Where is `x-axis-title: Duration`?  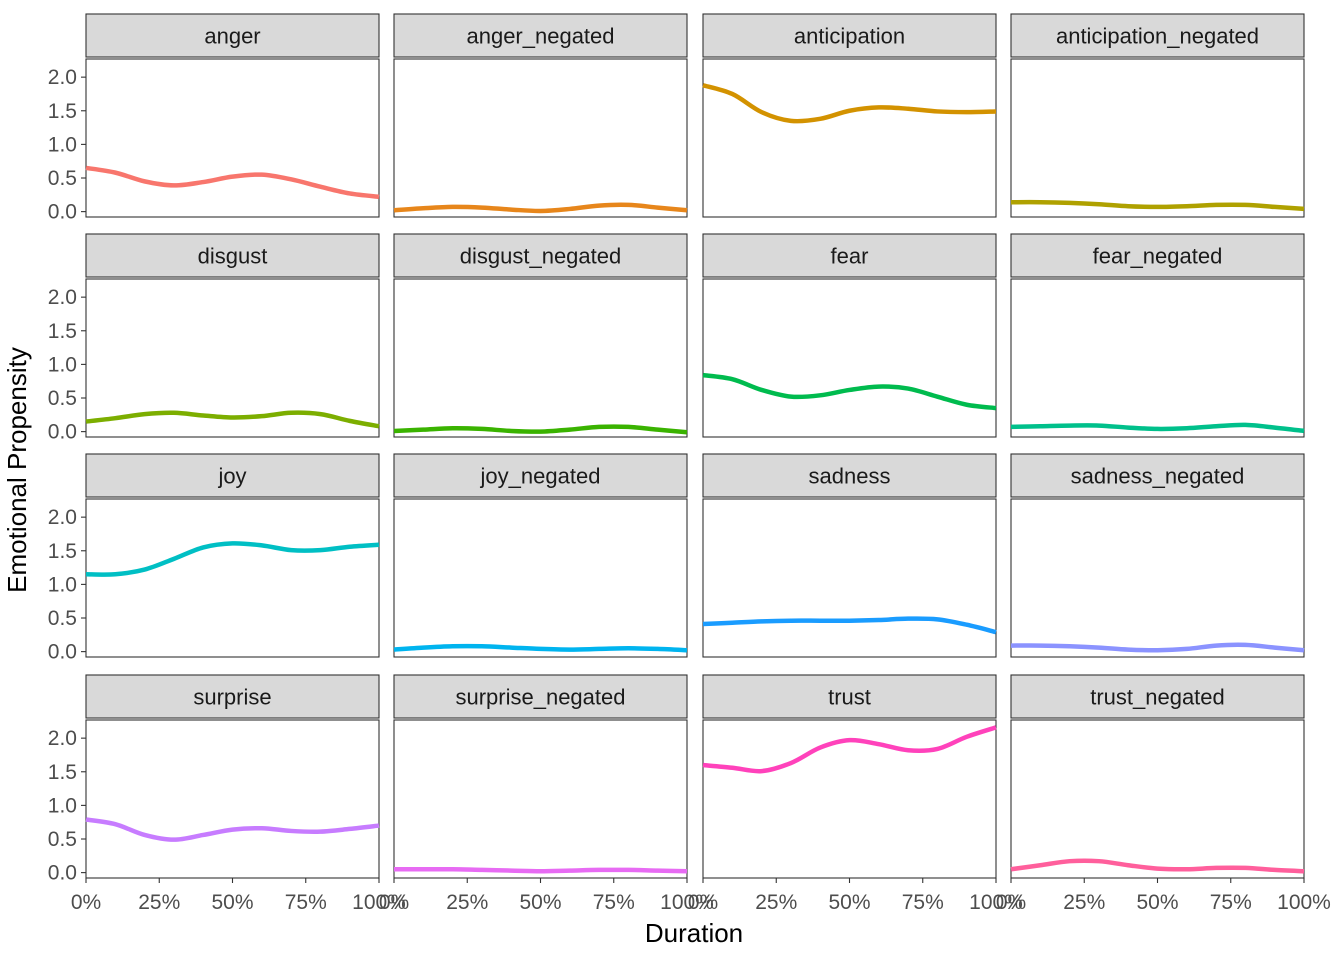 x-axis-title: Duration is located at coordinates (694, 933).